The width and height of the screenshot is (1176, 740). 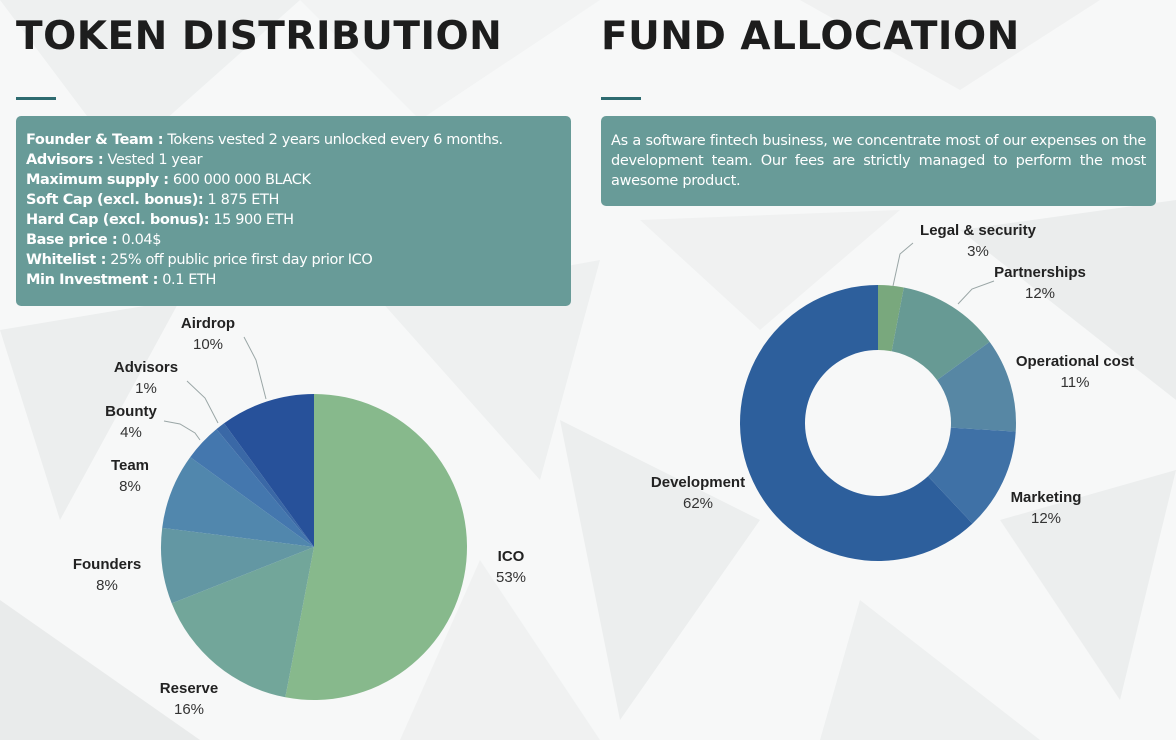 I want to click on slice-value-bounty: 4%, so click(x=131, y=432).